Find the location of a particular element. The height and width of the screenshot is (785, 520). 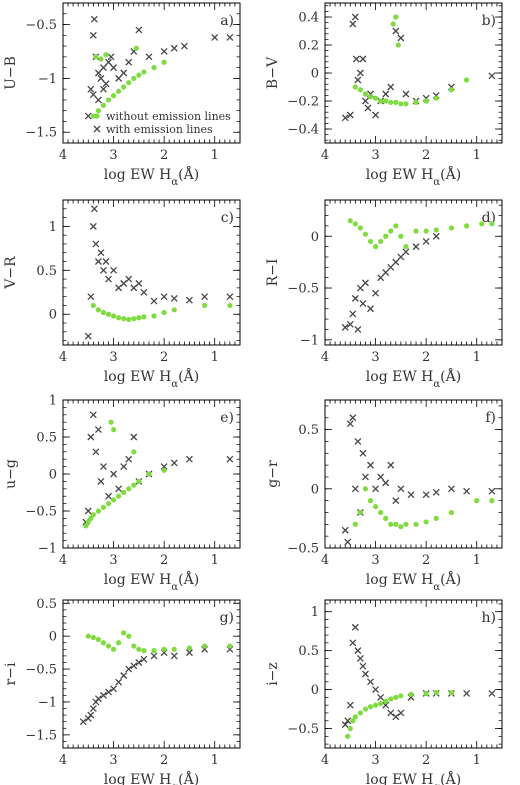

panel-label: g) is located at coordinates (227, 618).